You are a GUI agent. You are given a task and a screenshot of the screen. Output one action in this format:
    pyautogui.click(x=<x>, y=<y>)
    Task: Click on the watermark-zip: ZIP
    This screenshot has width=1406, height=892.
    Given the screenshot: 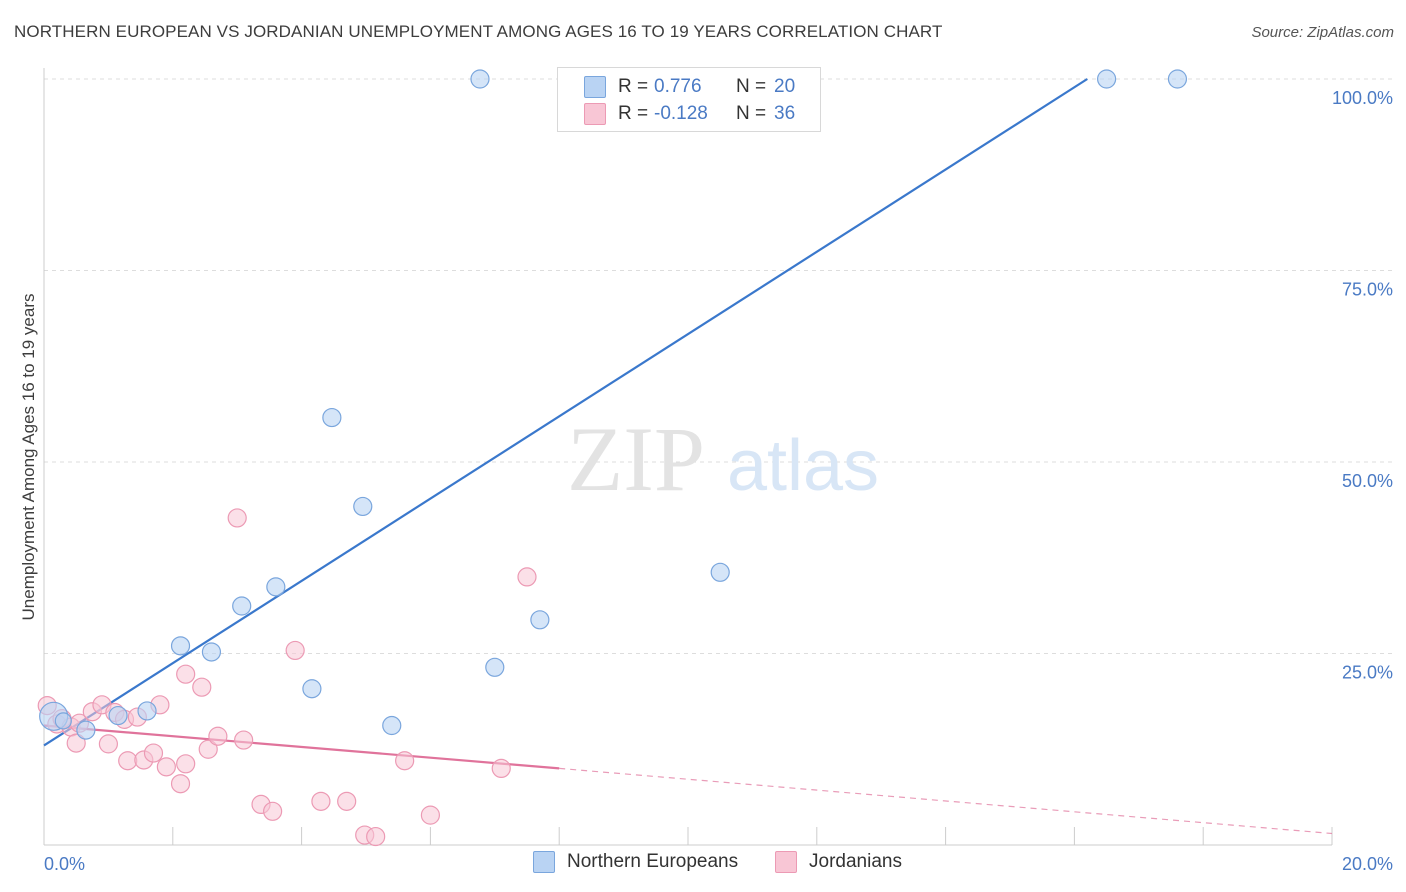 What is the action you would take?
    pyautogui.click(x=636, y=459)
    